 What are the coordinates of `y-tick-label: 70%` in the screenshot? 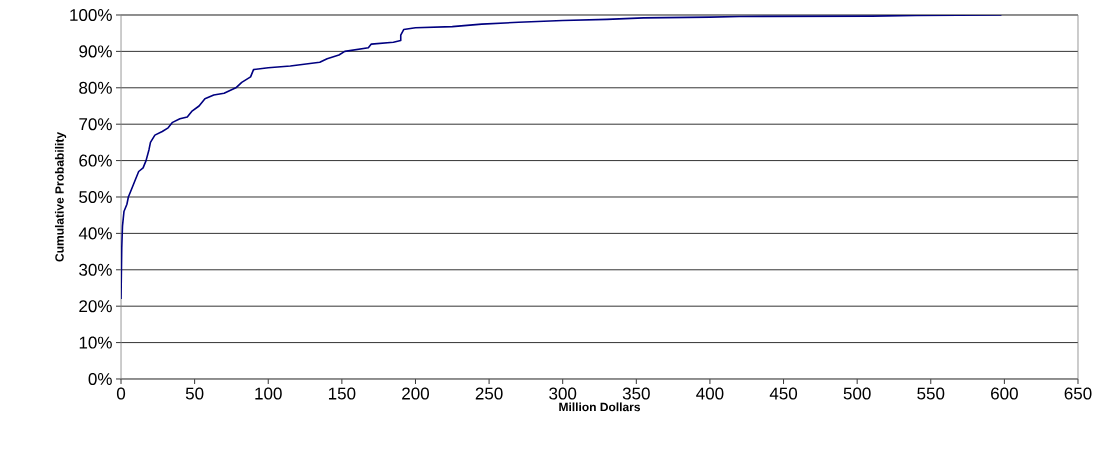 It's located at (95, 124).